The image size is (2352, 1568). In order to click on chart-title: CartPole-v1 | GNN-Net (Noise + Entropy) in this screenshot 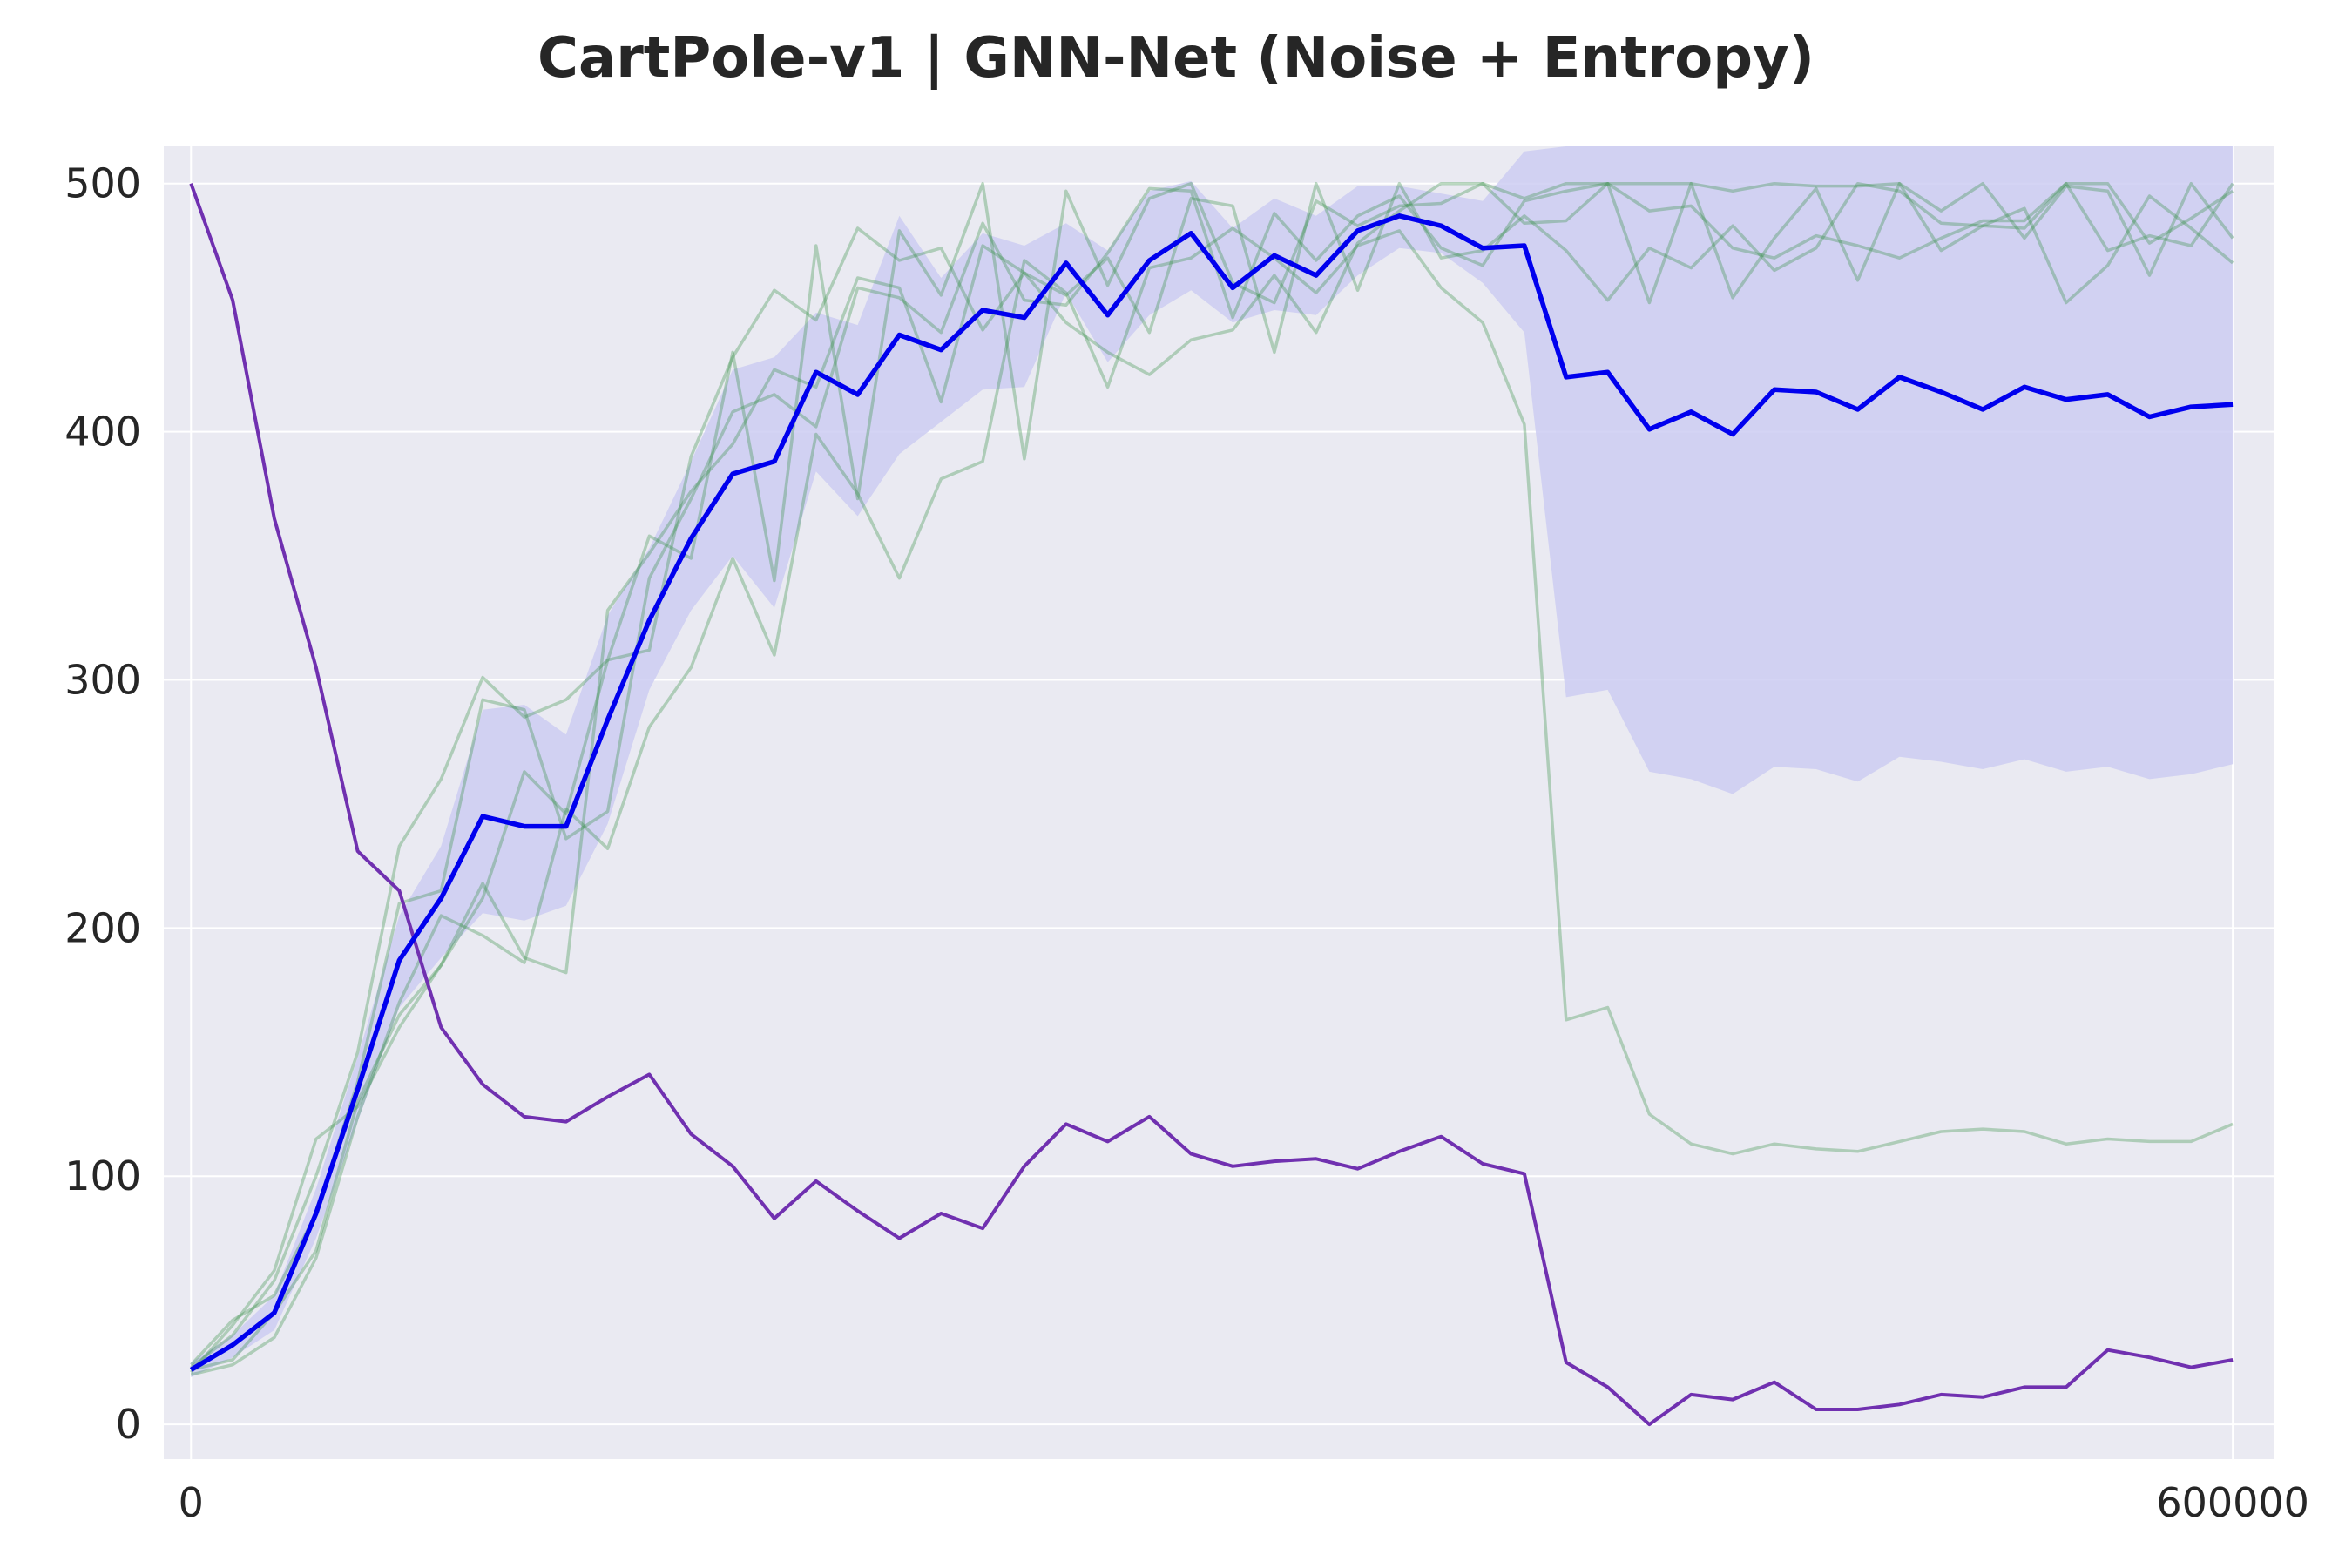, I will do `click(1176, 58)`.